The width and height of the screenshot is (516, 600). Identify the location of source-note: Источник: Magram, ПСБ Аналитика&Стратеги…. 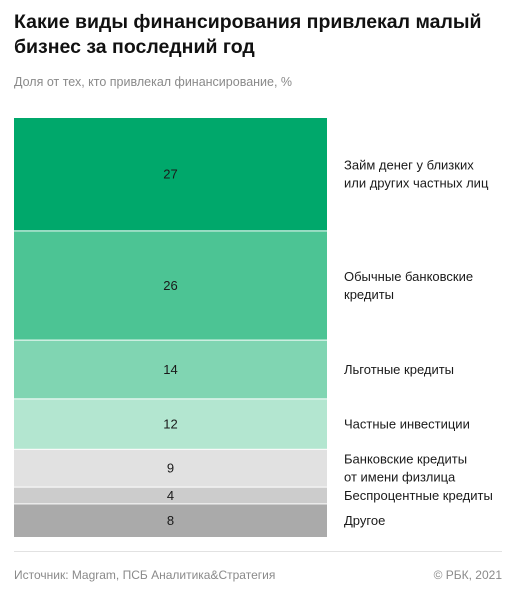
(145, 575).